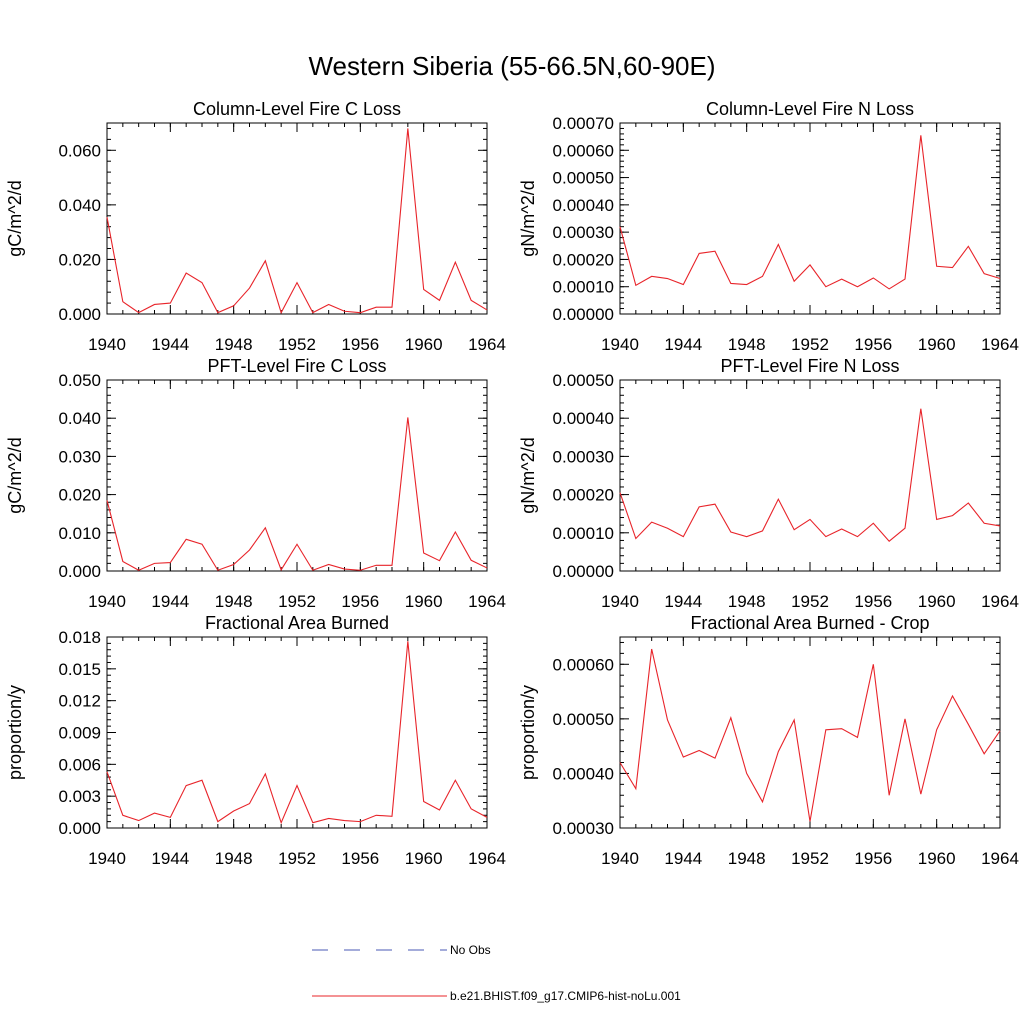  Describe the element at coordinates (79, 150) in the screenshot. I see `y-tick-label: 0.060` at that location.